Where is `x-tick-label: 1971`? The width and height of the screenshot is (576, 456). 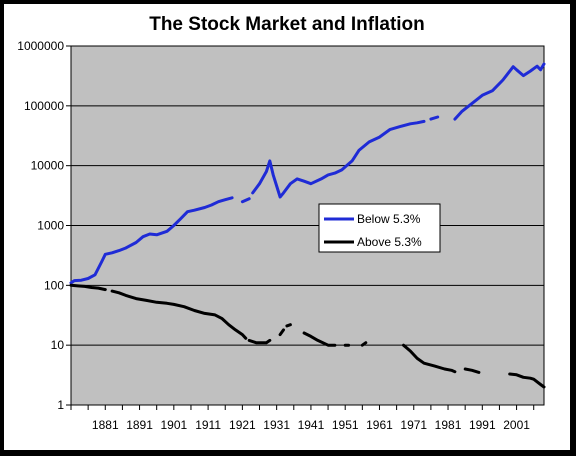
x-tick-label: 1971 is located at coordinates (413, 425).